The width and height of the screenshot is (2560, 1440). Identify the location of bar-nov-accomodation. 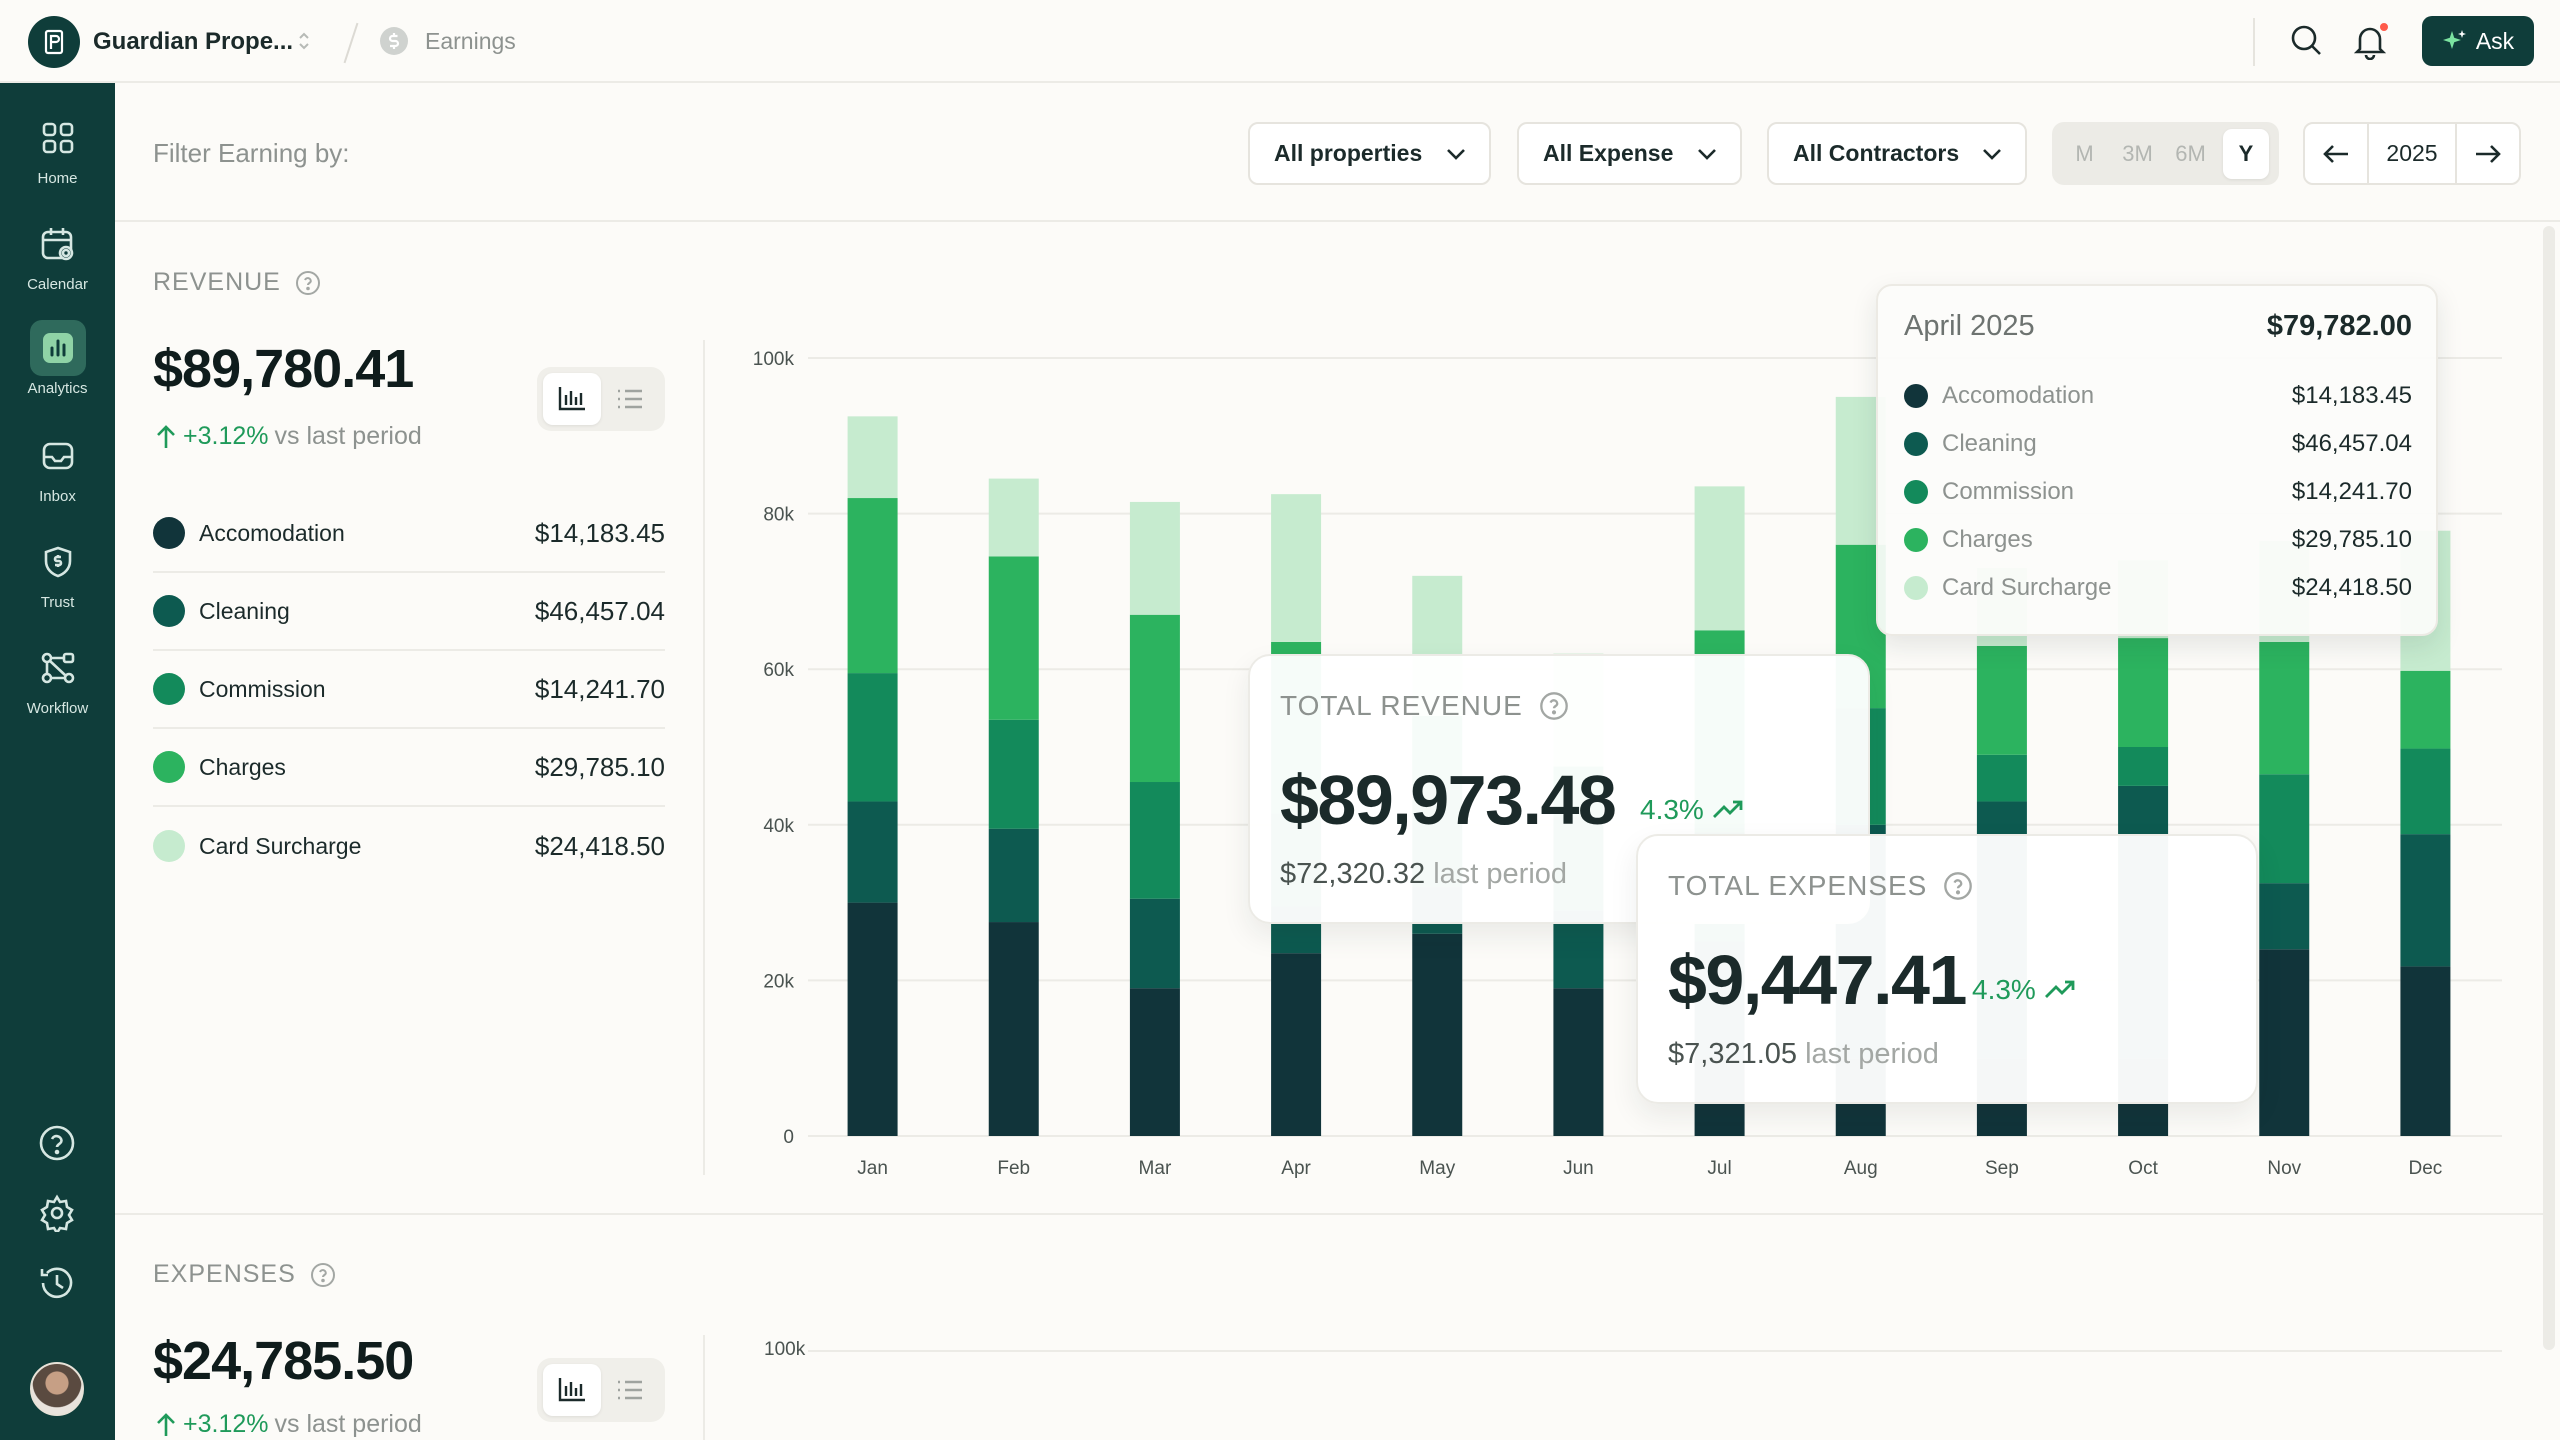
(2284, 1042).